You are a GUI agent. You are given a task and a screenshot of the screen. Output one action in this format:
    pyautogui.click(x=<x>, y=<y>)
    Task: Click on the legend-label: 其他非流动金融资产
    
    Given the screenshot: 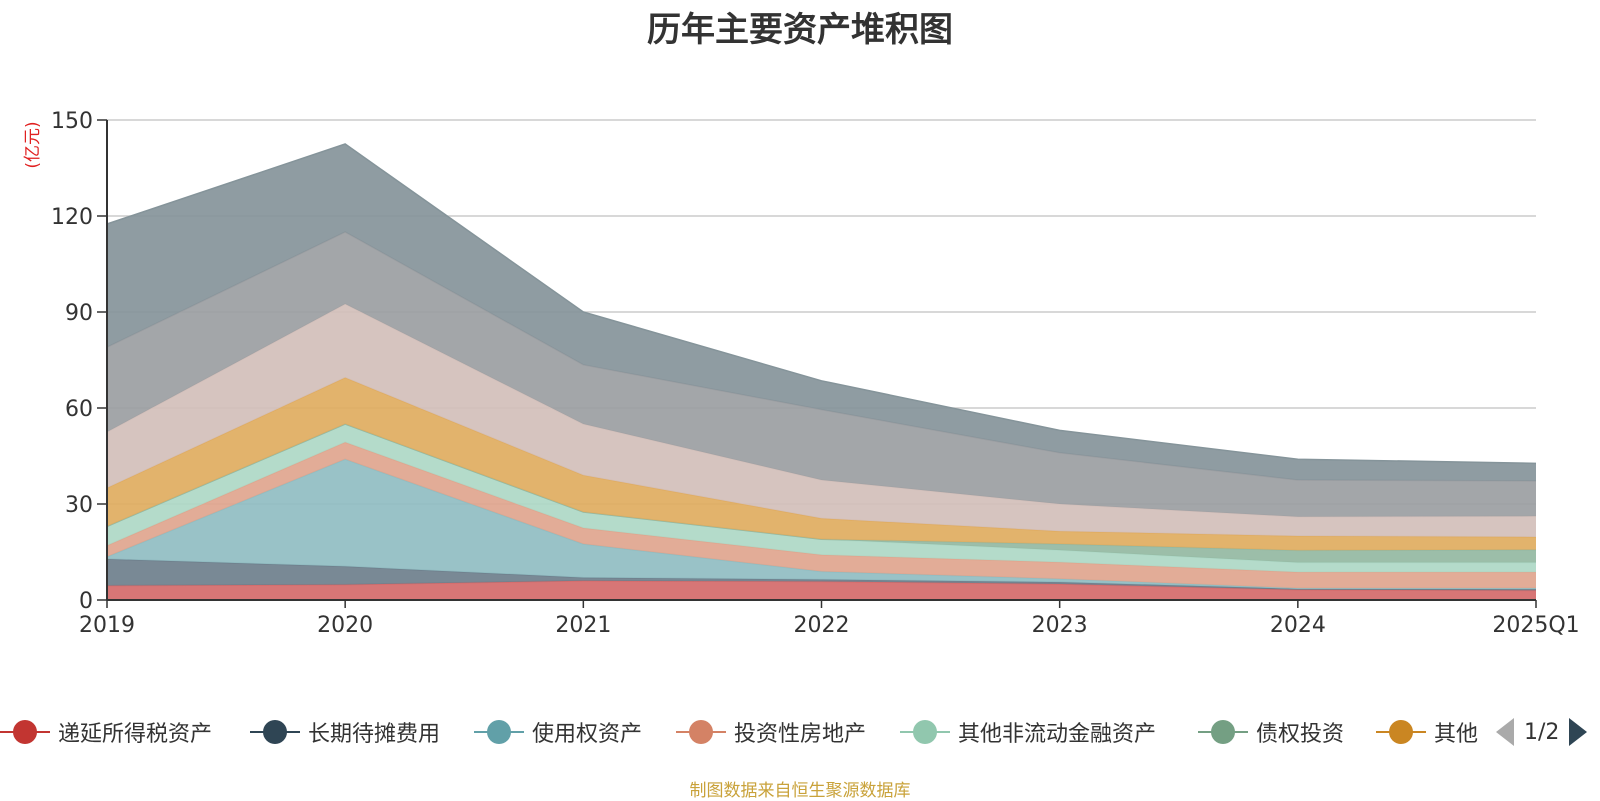 What is the action you would take?
    pyautogui.click(x=1057, y=734)
    